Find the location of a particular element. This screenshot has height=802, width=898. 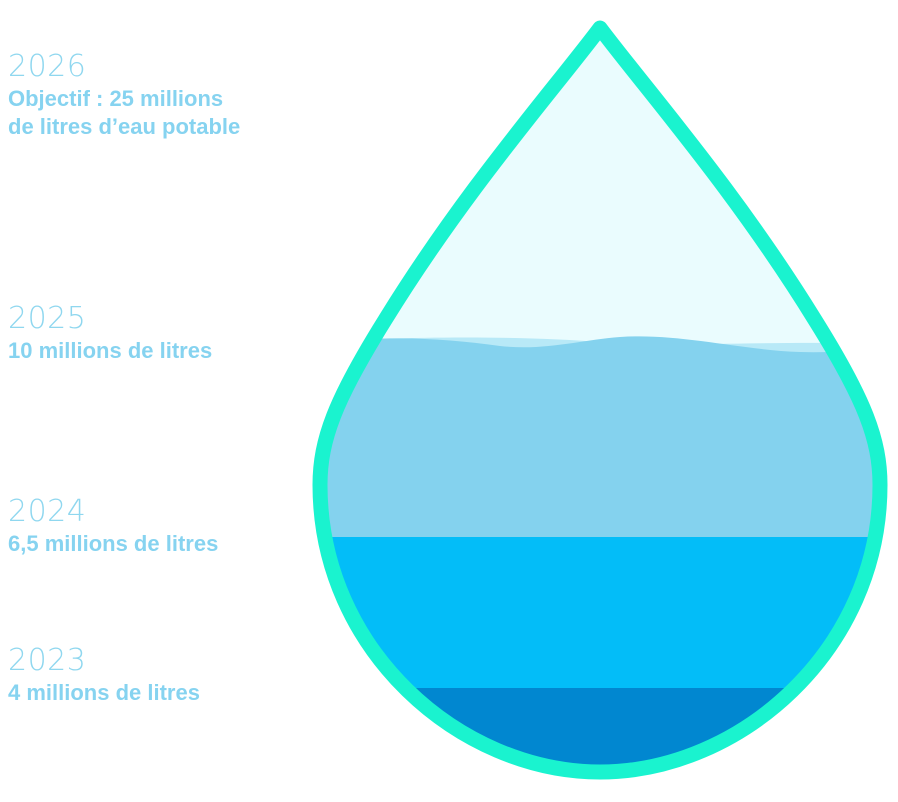

caption-2025: 10 millions de litres is located at coordinates (110, 350).